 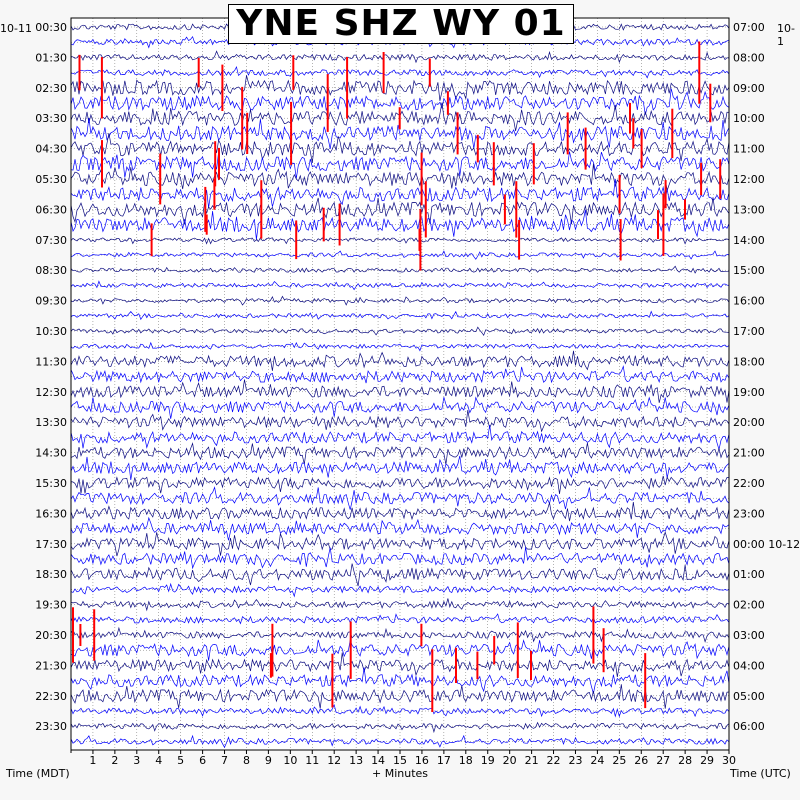 I want to click on right-time-label: 23:00, so click(x=749, y=513).